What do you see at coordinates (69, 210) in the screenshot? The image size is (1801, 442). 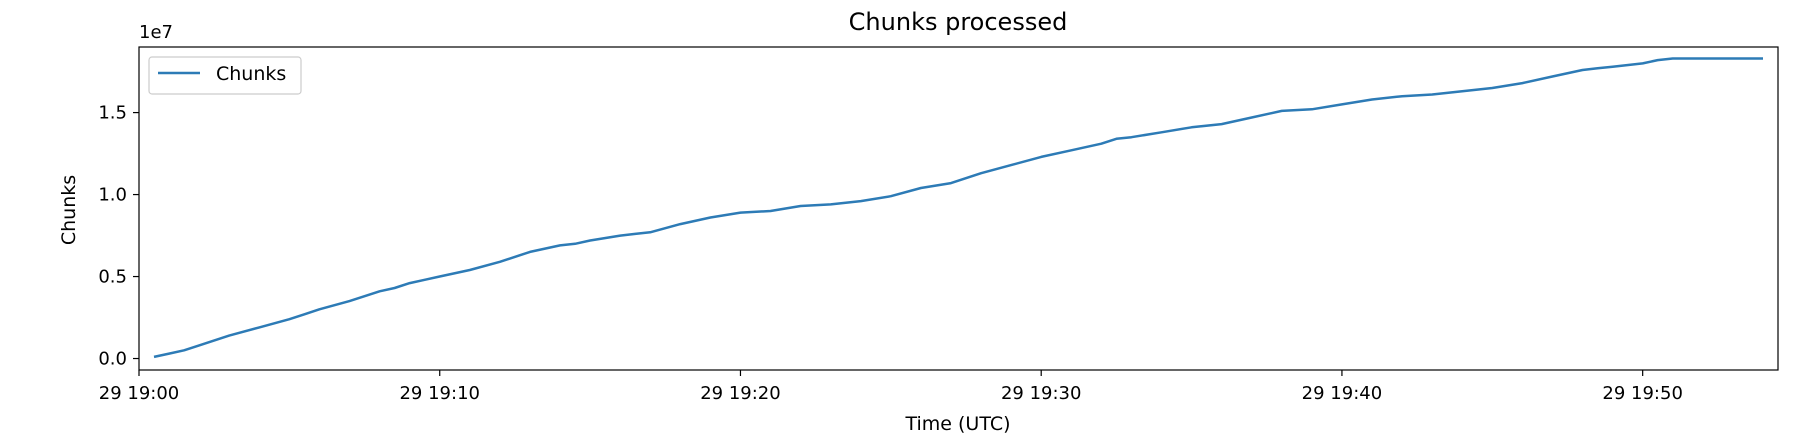 I see `y-axis-label: Chunks` at bounding box center [69, 210].